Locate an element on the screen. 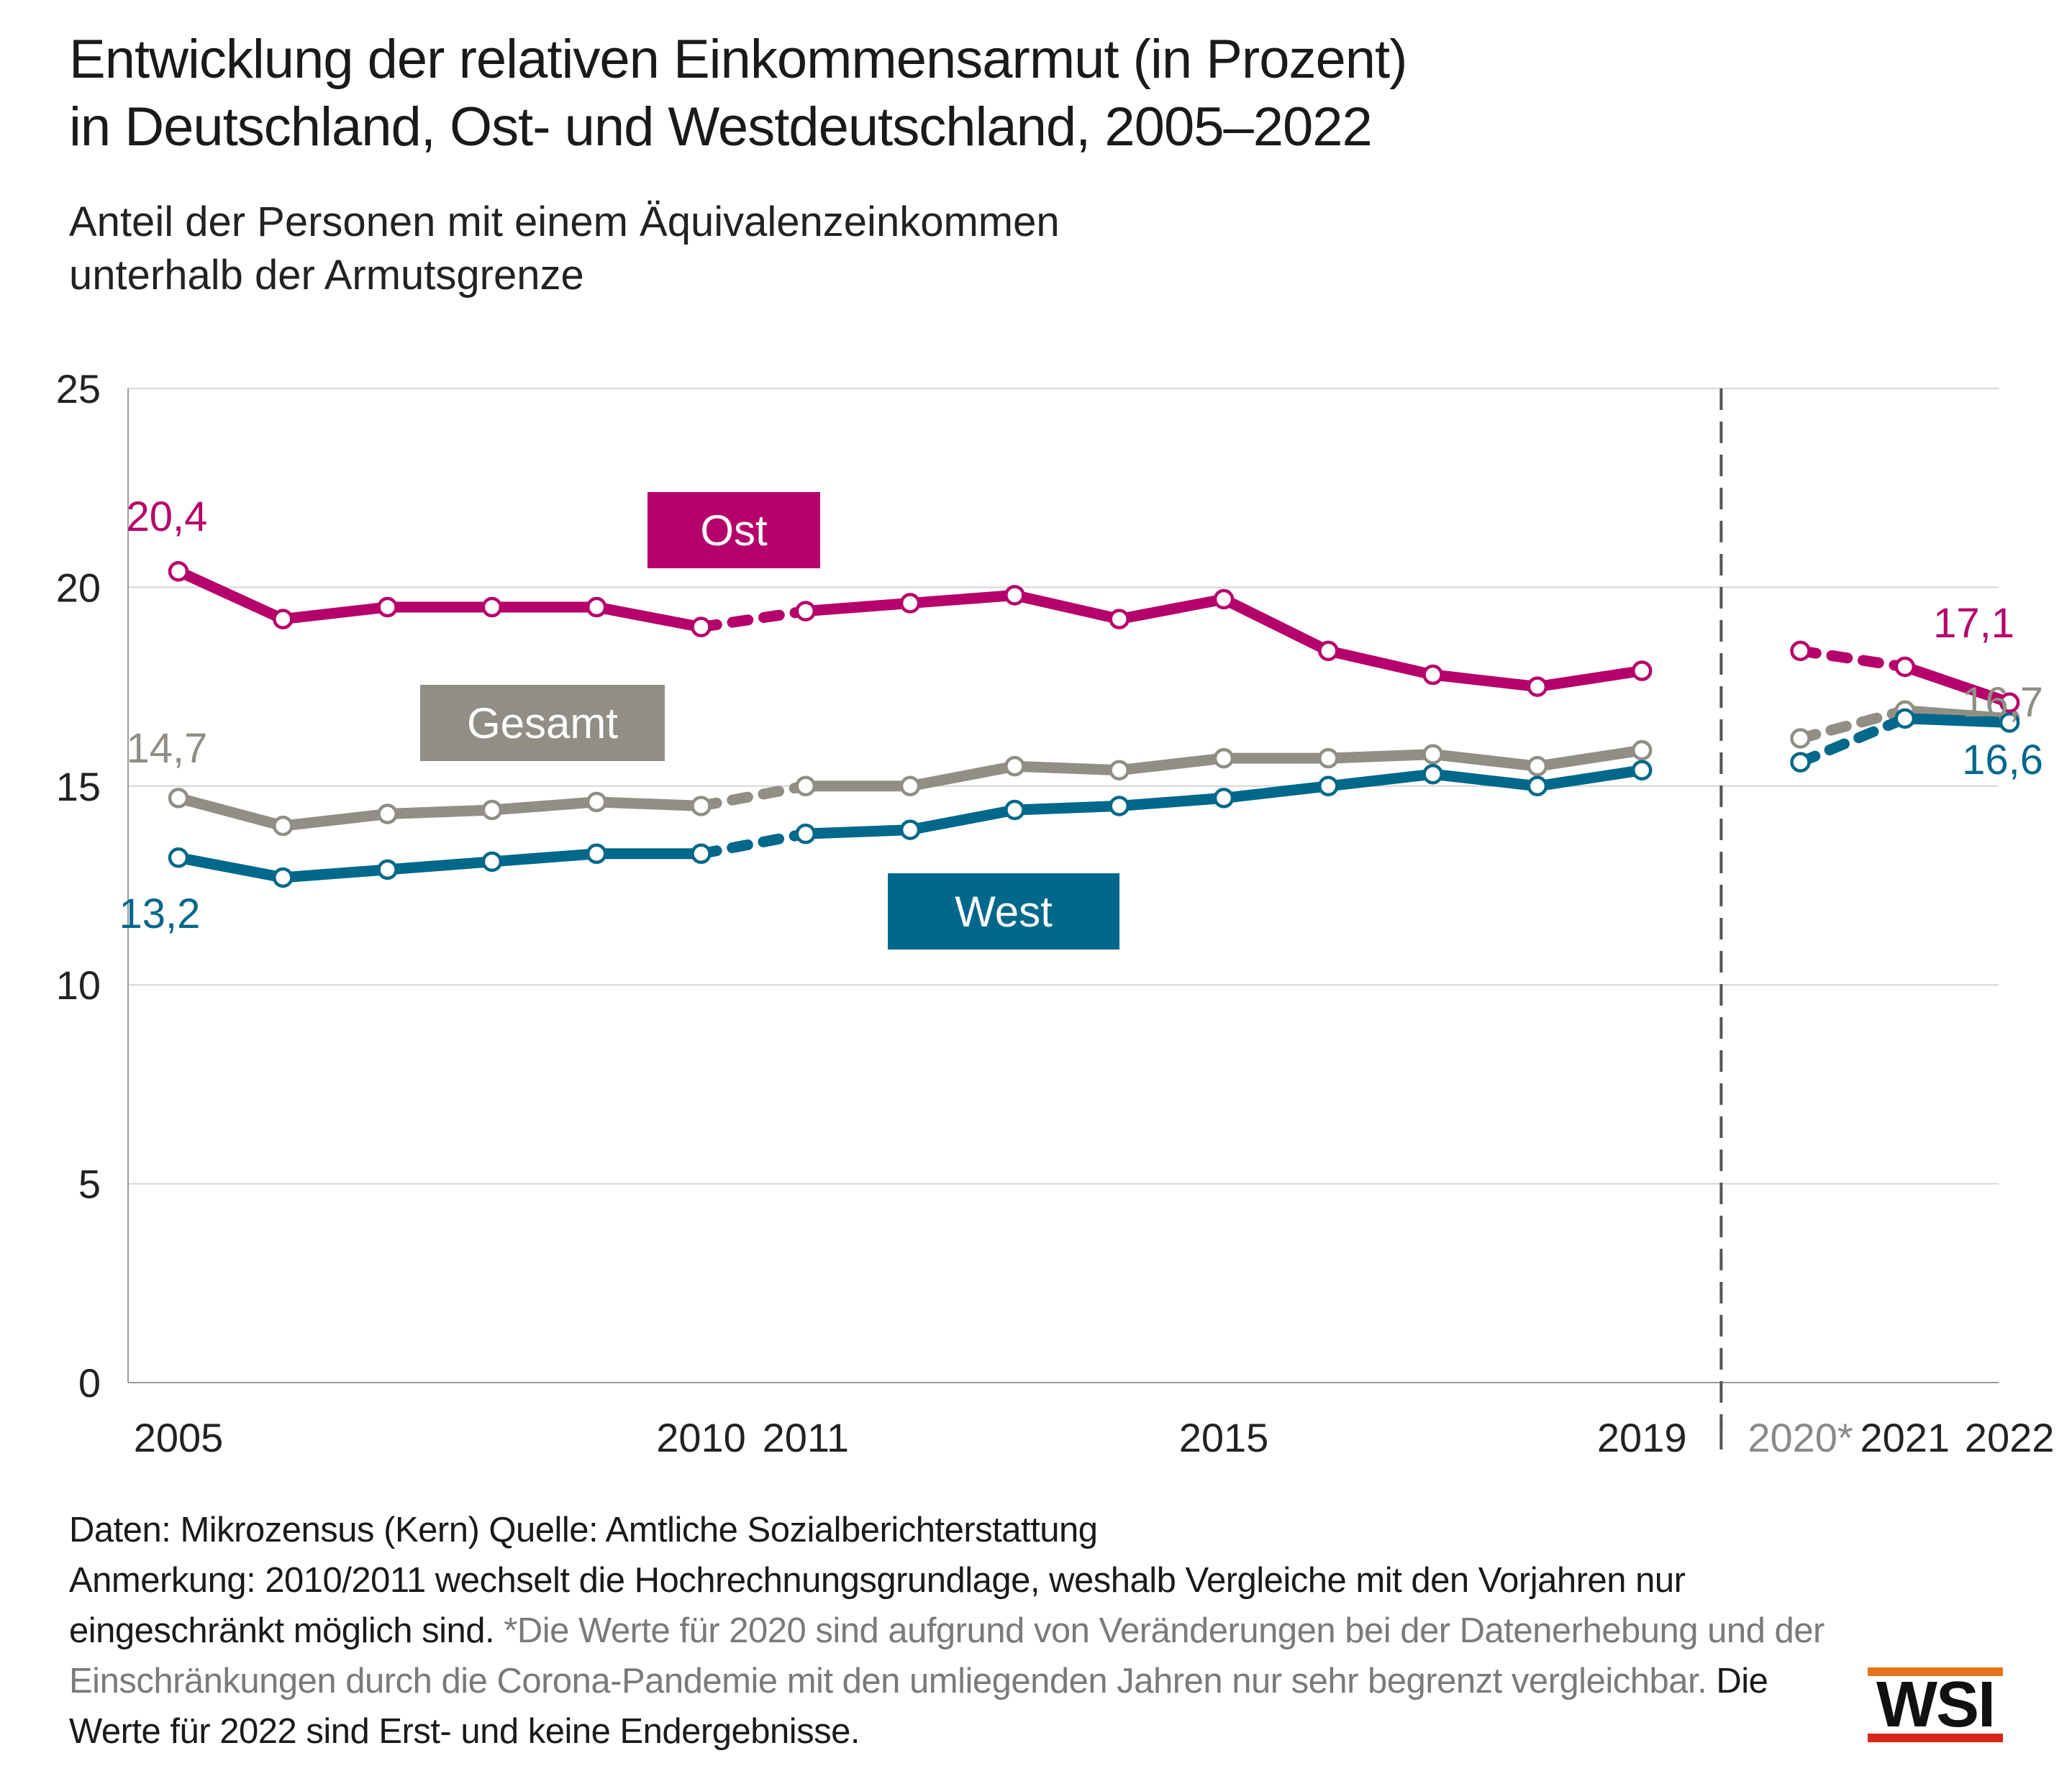  line-ost-2020-2021 is located at coordinates (1853, 659).